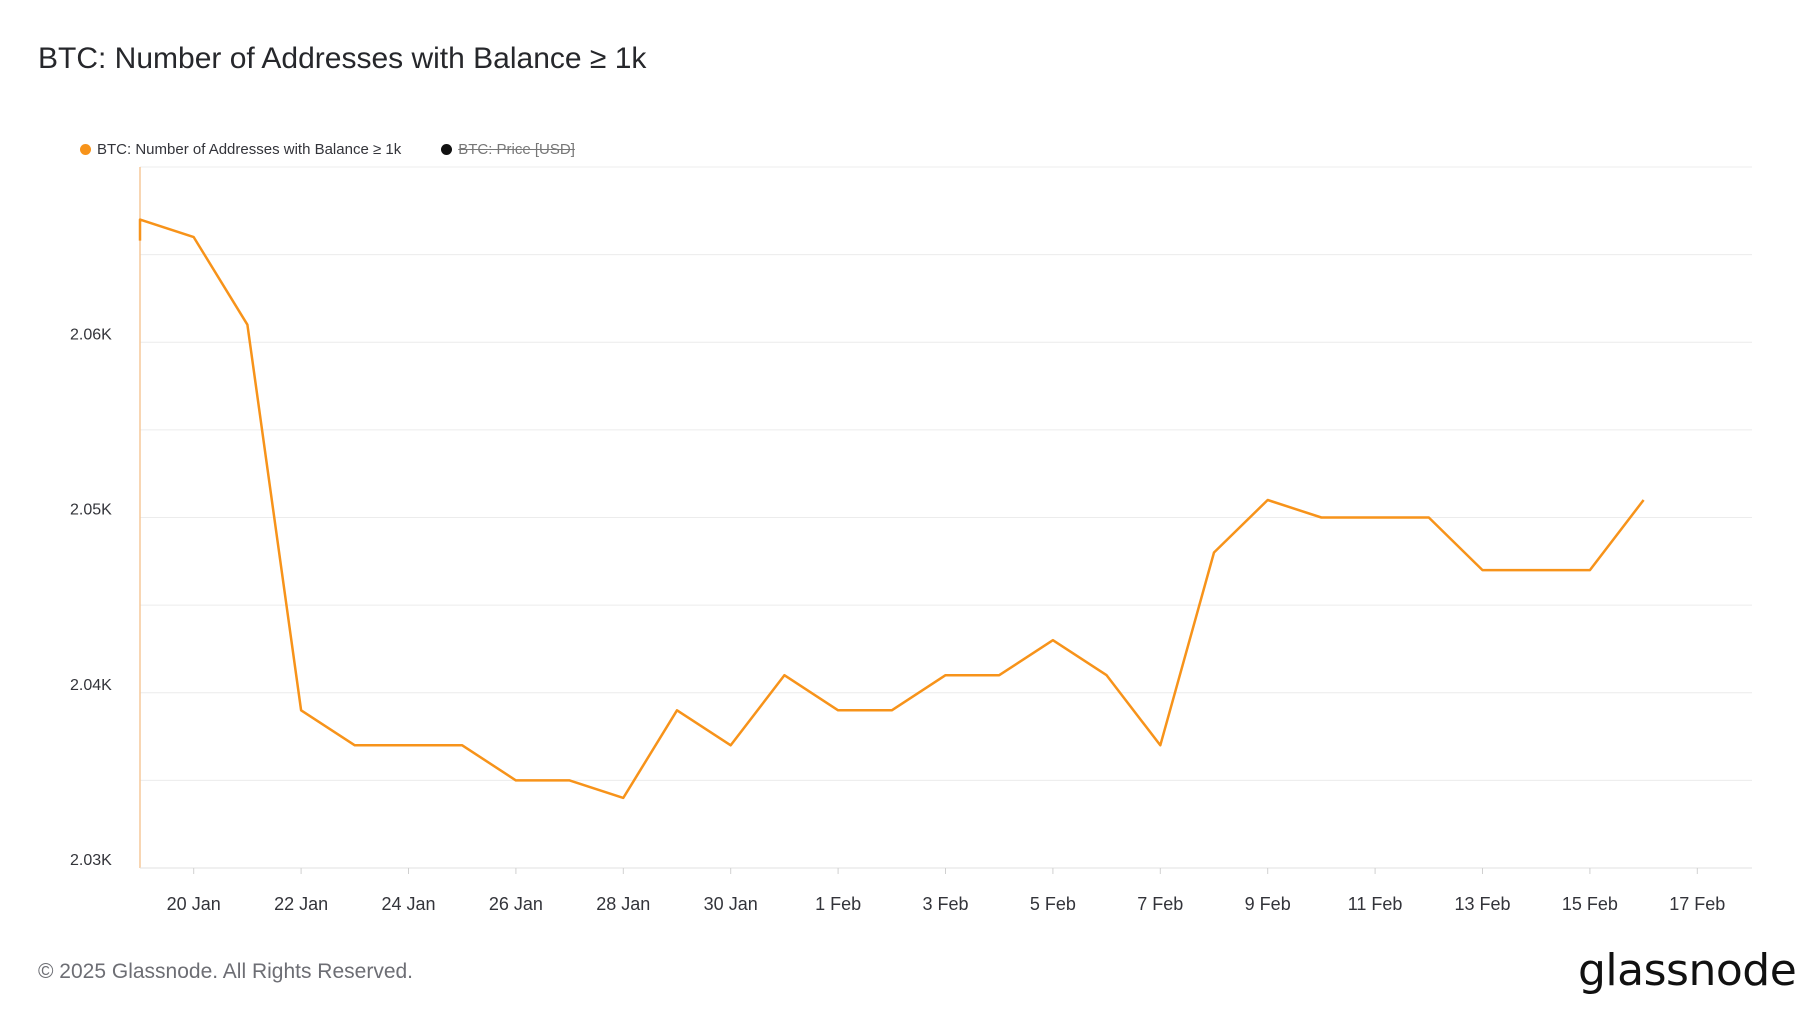 The width and height of the screenshot is (1800, 1013). I want to click on x-tick-label: 9 Feb, so click(1268, 904).